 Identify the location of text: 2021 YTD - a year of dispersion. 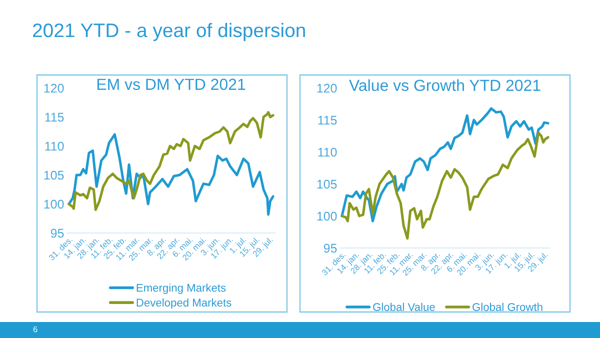
(168, 32).